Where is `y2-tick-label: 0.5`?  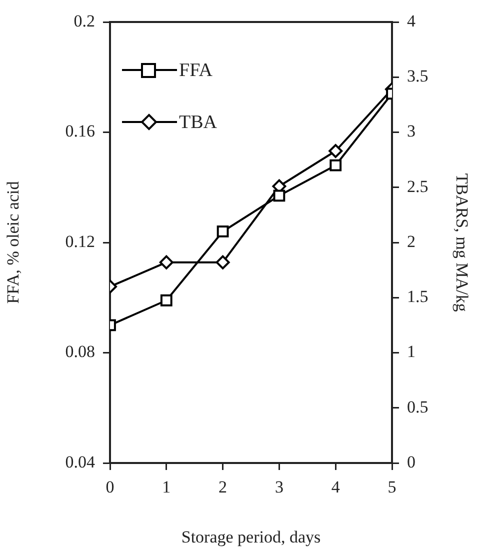 y2-tick-label: 0.5 is located at coordinates (417, 406).